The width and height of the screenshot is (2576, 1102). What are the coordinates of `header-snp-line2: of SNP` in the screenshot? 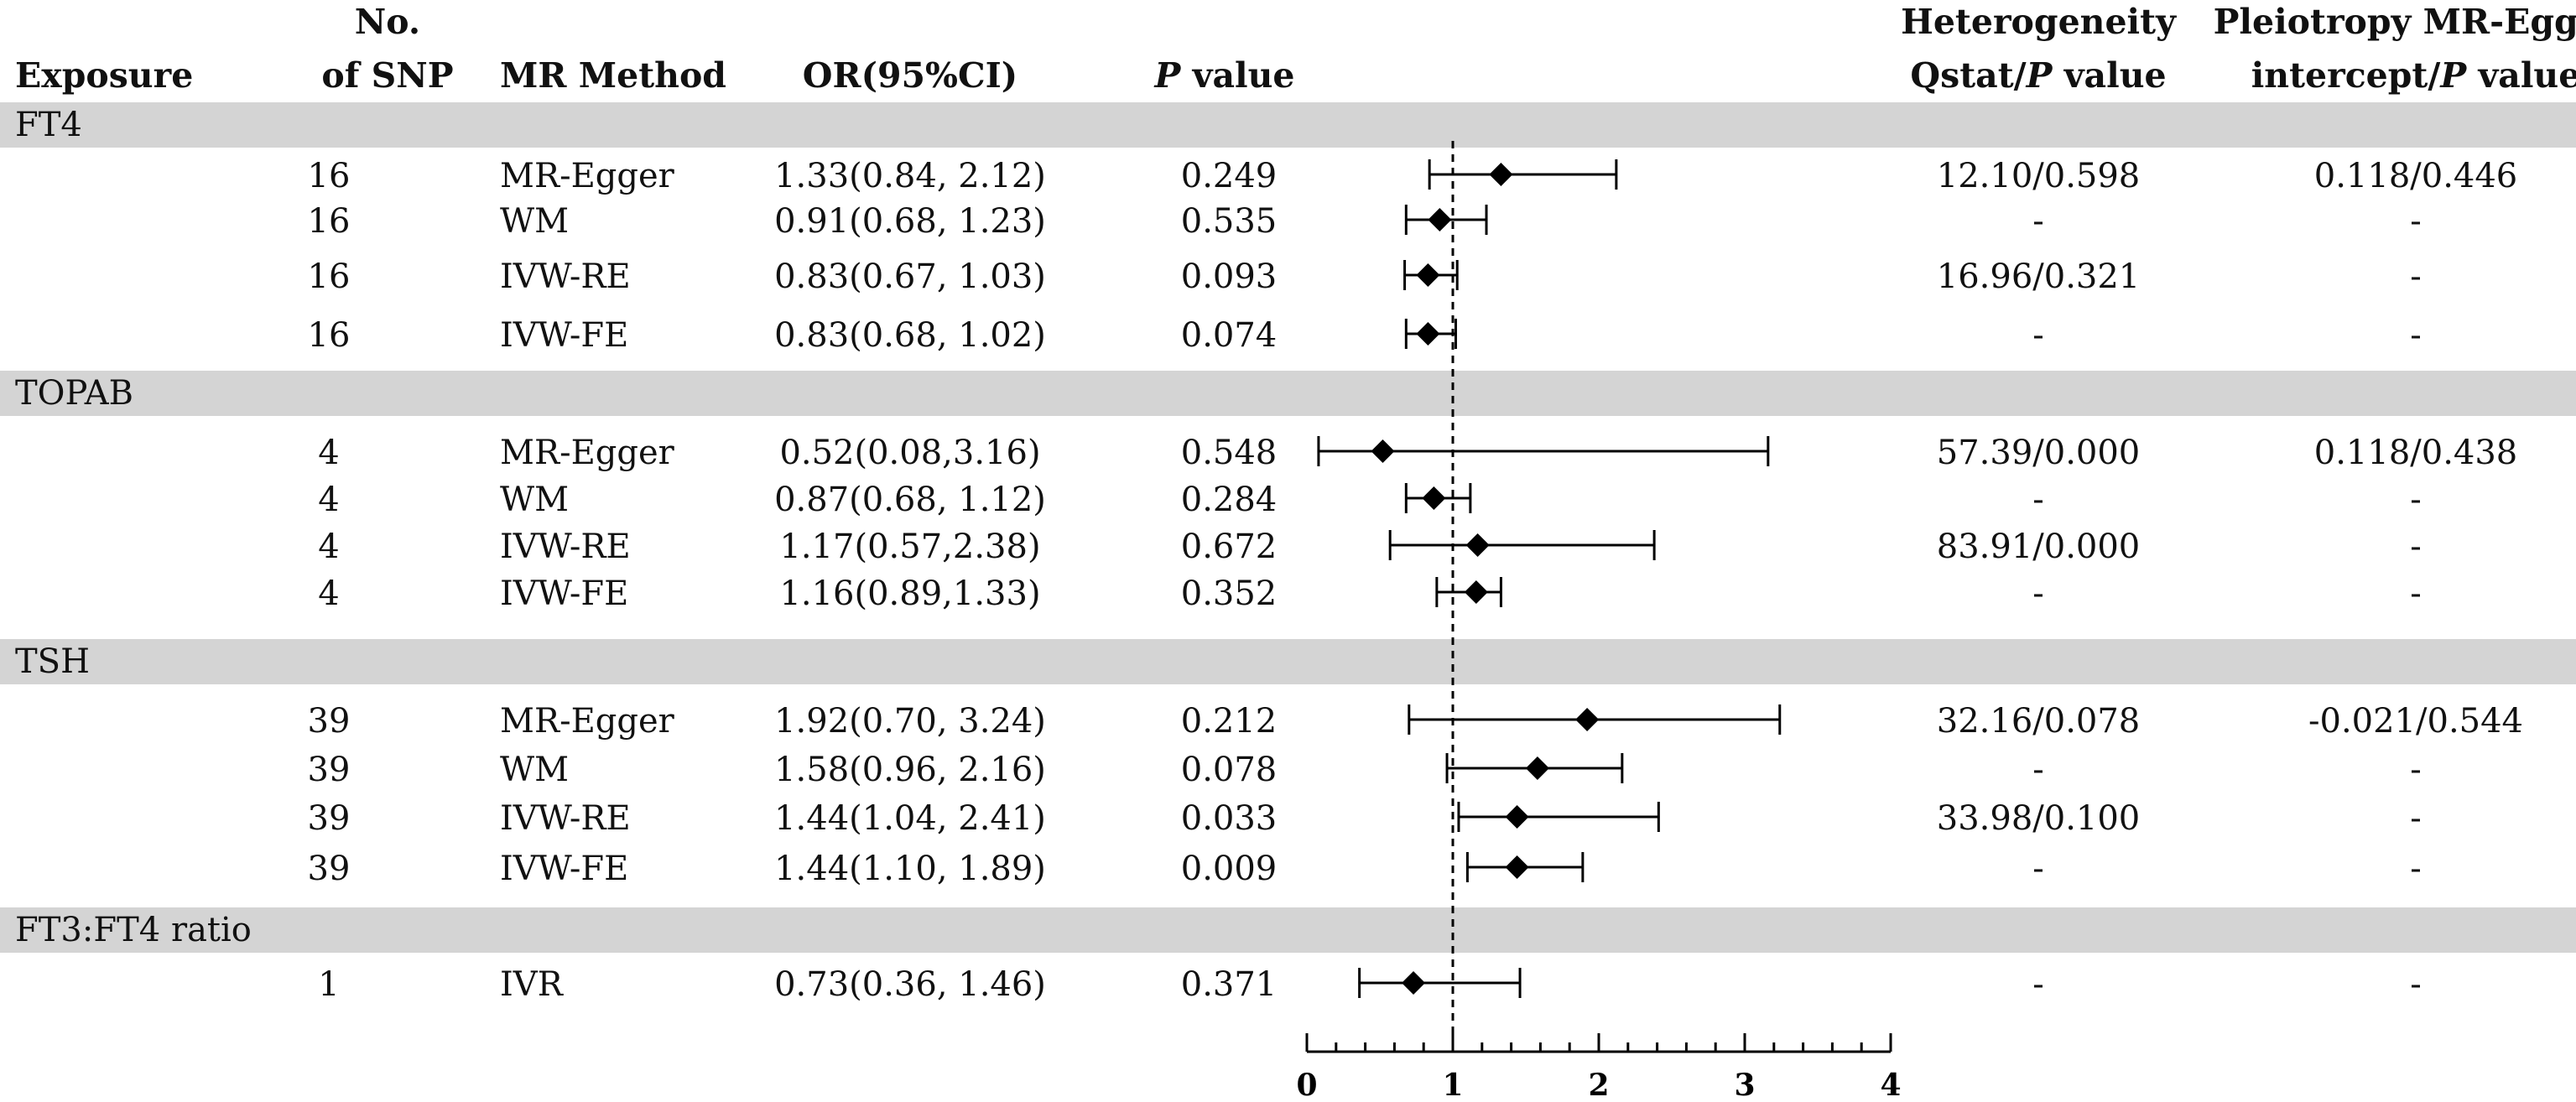 It's located at (387, 75).